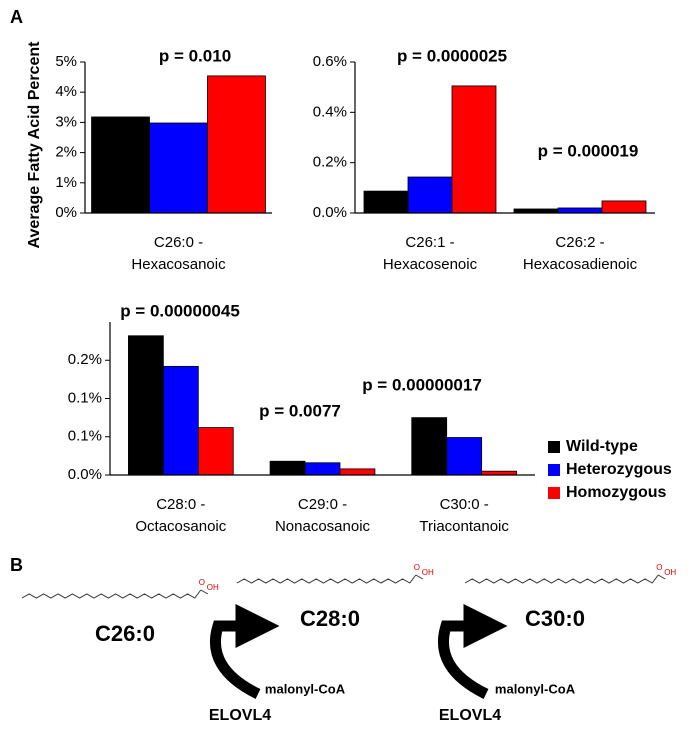 Image resolution: width=691 pixels, height=732 pixels. What do you see at coordinates (323, 526) in the screenshot?
I see `x-tick-label: Nonacosanoic` at bounding box center [323, 526].